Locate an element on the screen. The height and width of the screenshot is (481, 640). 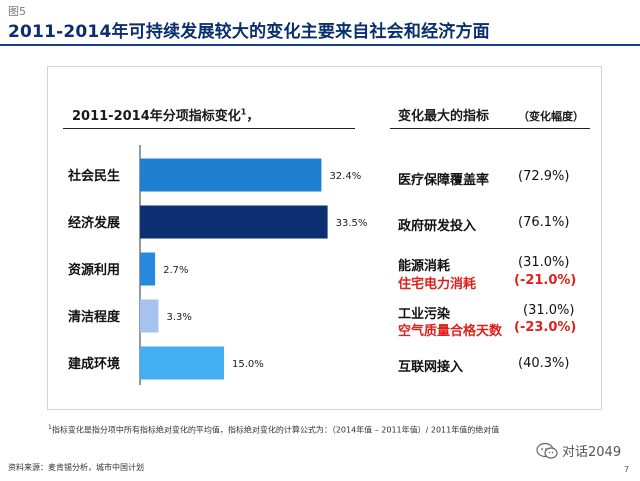
bar-value-label: 15.0% is located at coordinates (248, 364).